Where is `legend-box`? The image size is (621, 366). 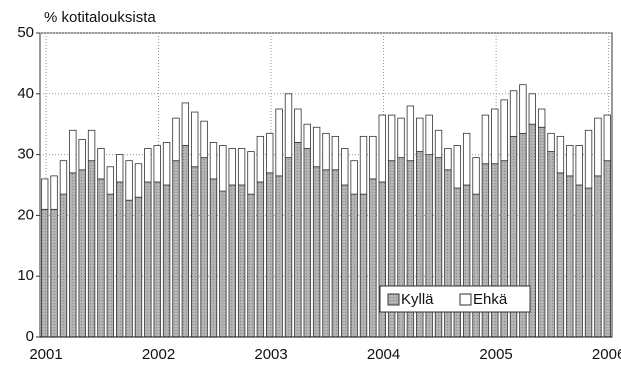 legend-box is located at coordinates (455, 299).